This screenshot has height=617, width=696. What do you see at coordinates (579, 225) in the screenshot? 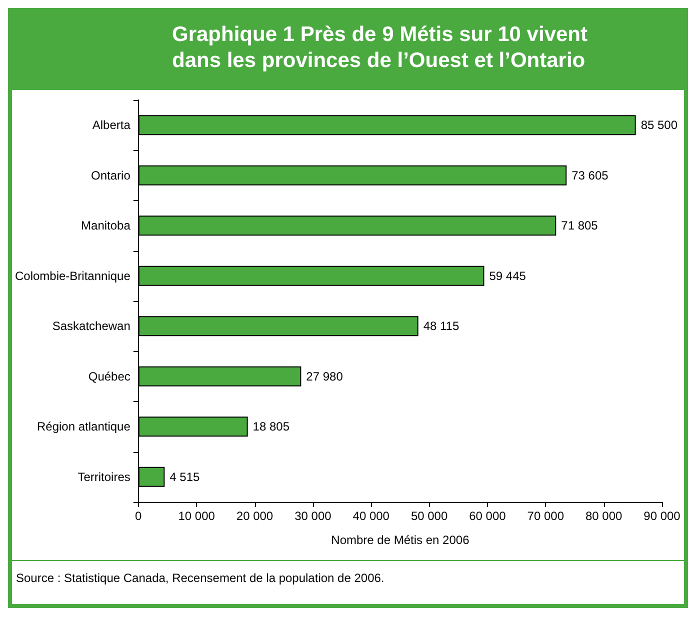
I see `data-label: 71 805` at bounding box center [579, 225].